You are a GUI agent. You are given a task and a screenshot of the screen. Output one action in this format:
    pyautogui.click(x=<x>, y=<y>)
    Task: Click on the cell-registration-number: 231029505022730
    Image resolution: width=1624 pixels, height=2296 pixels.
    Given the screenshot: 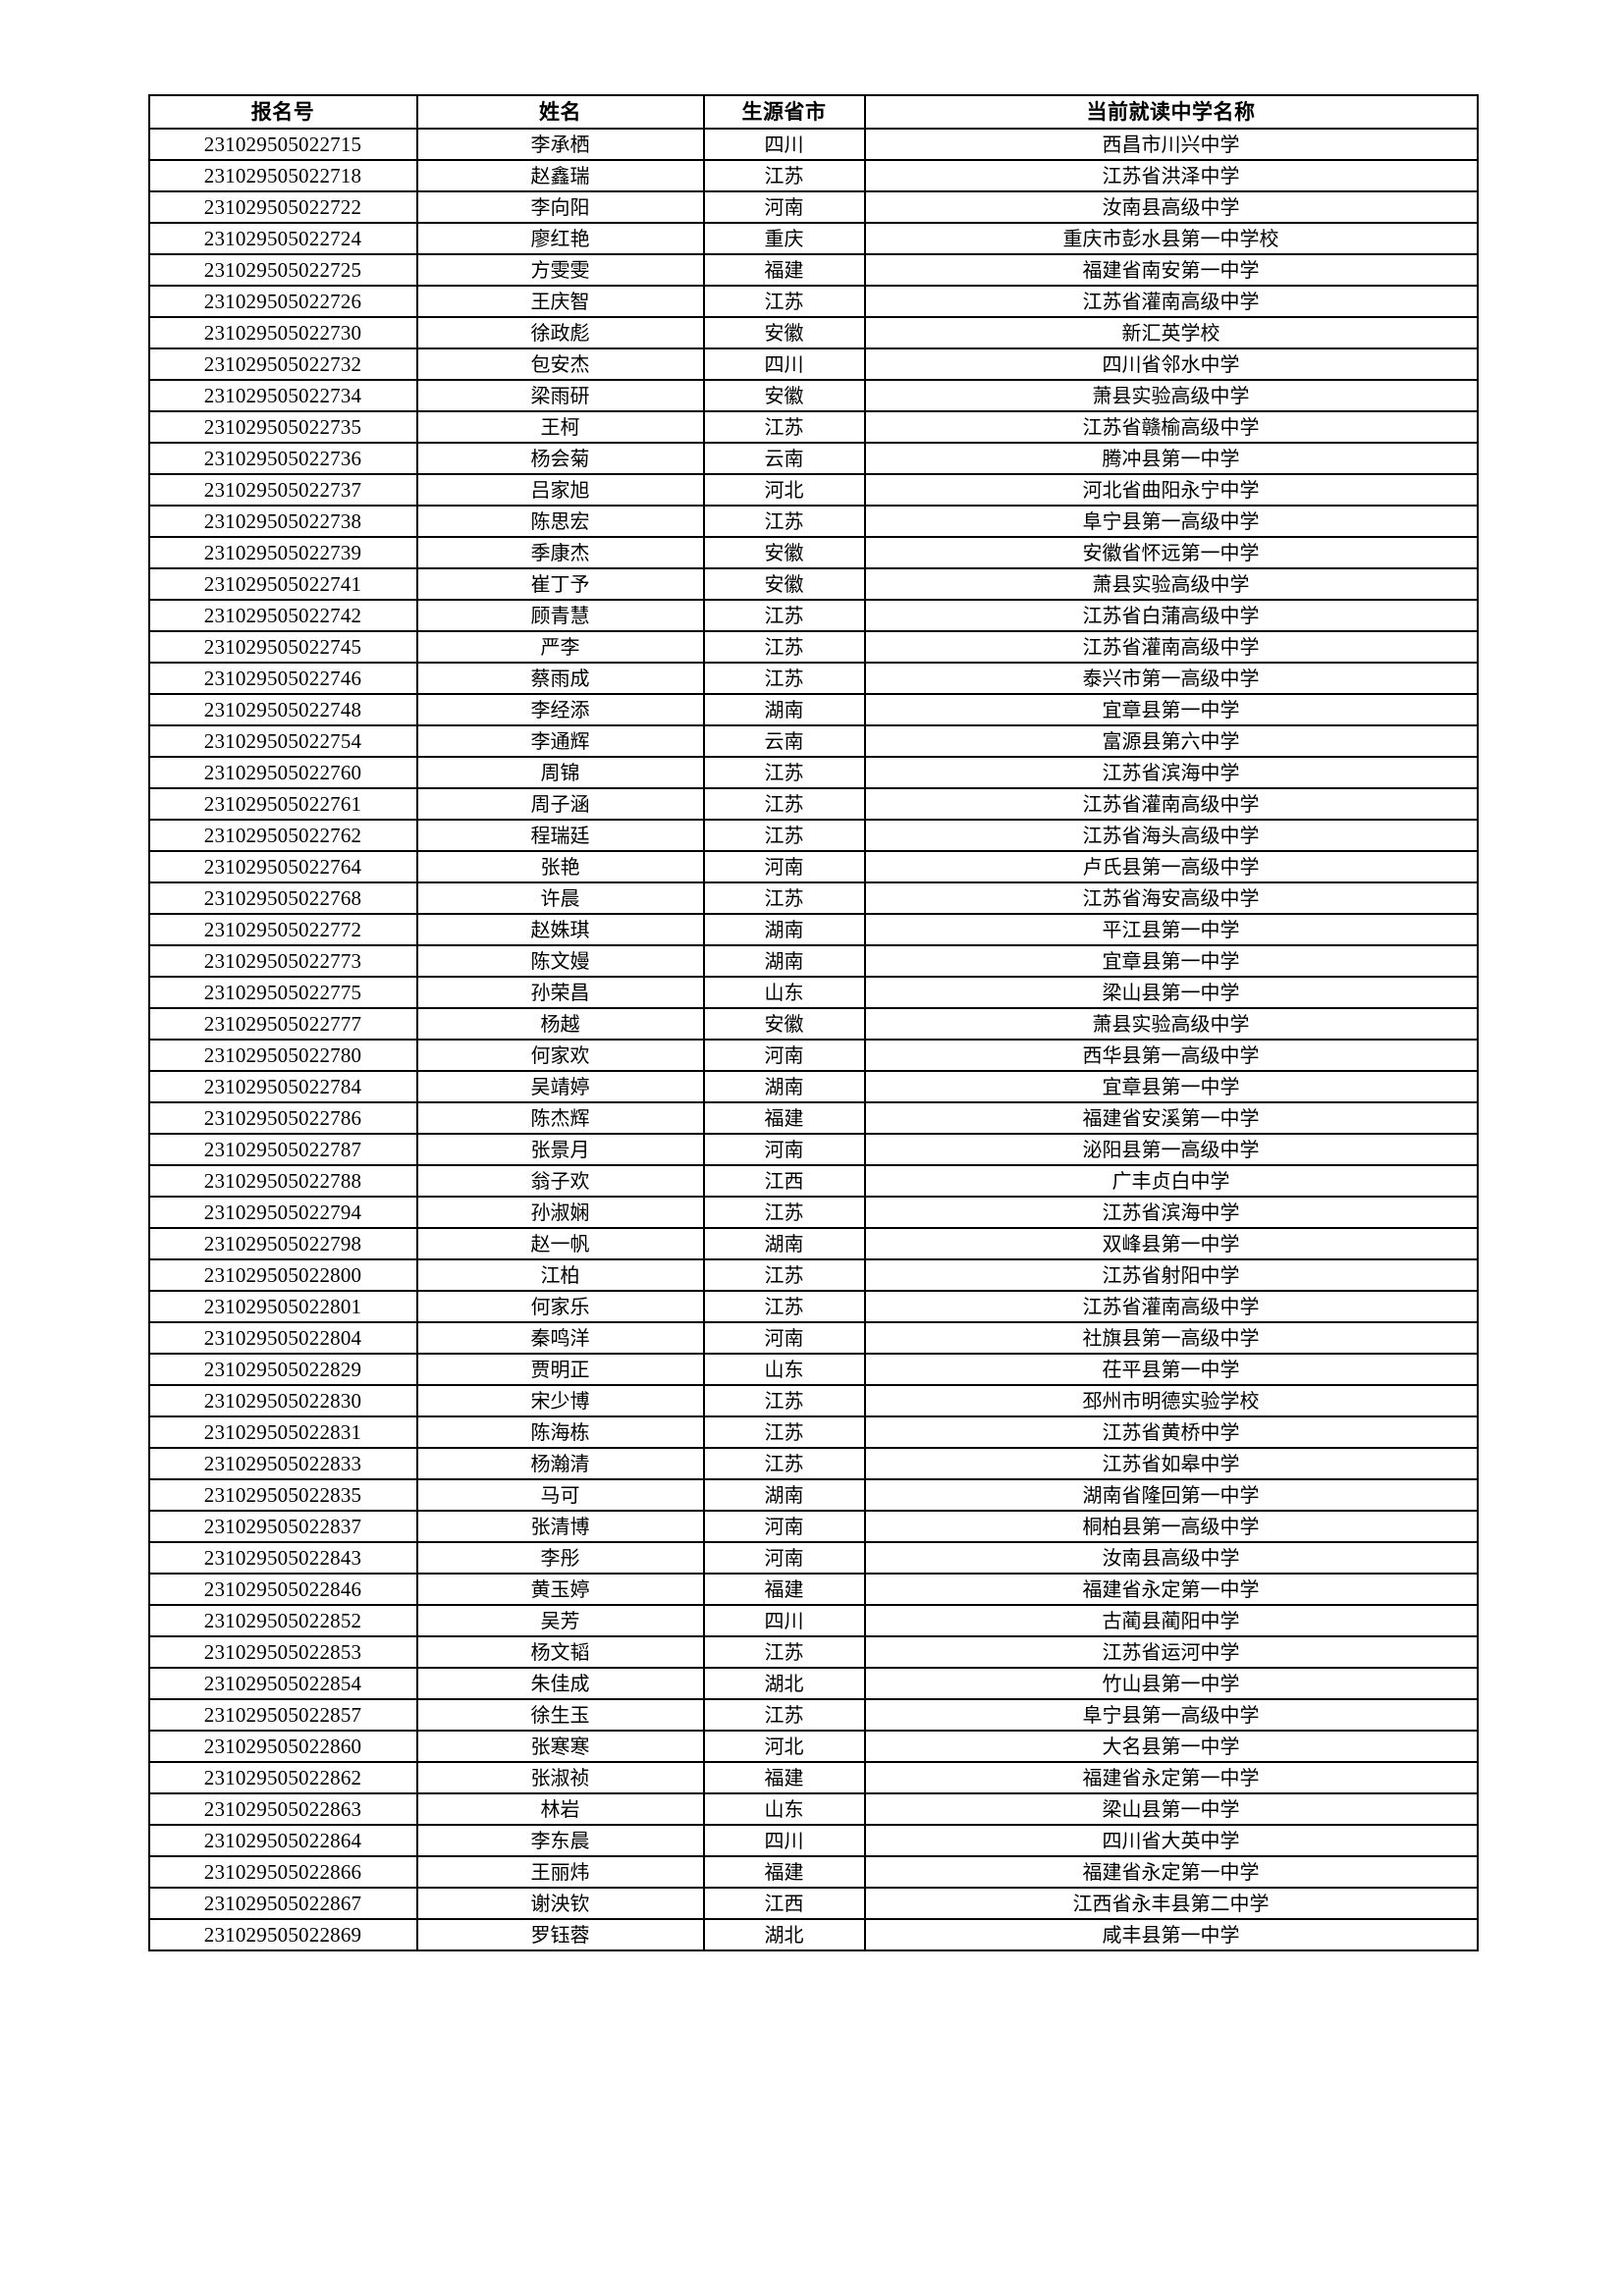 What is the action you would take?
    pyautogui.click(x=282, y=332)
    